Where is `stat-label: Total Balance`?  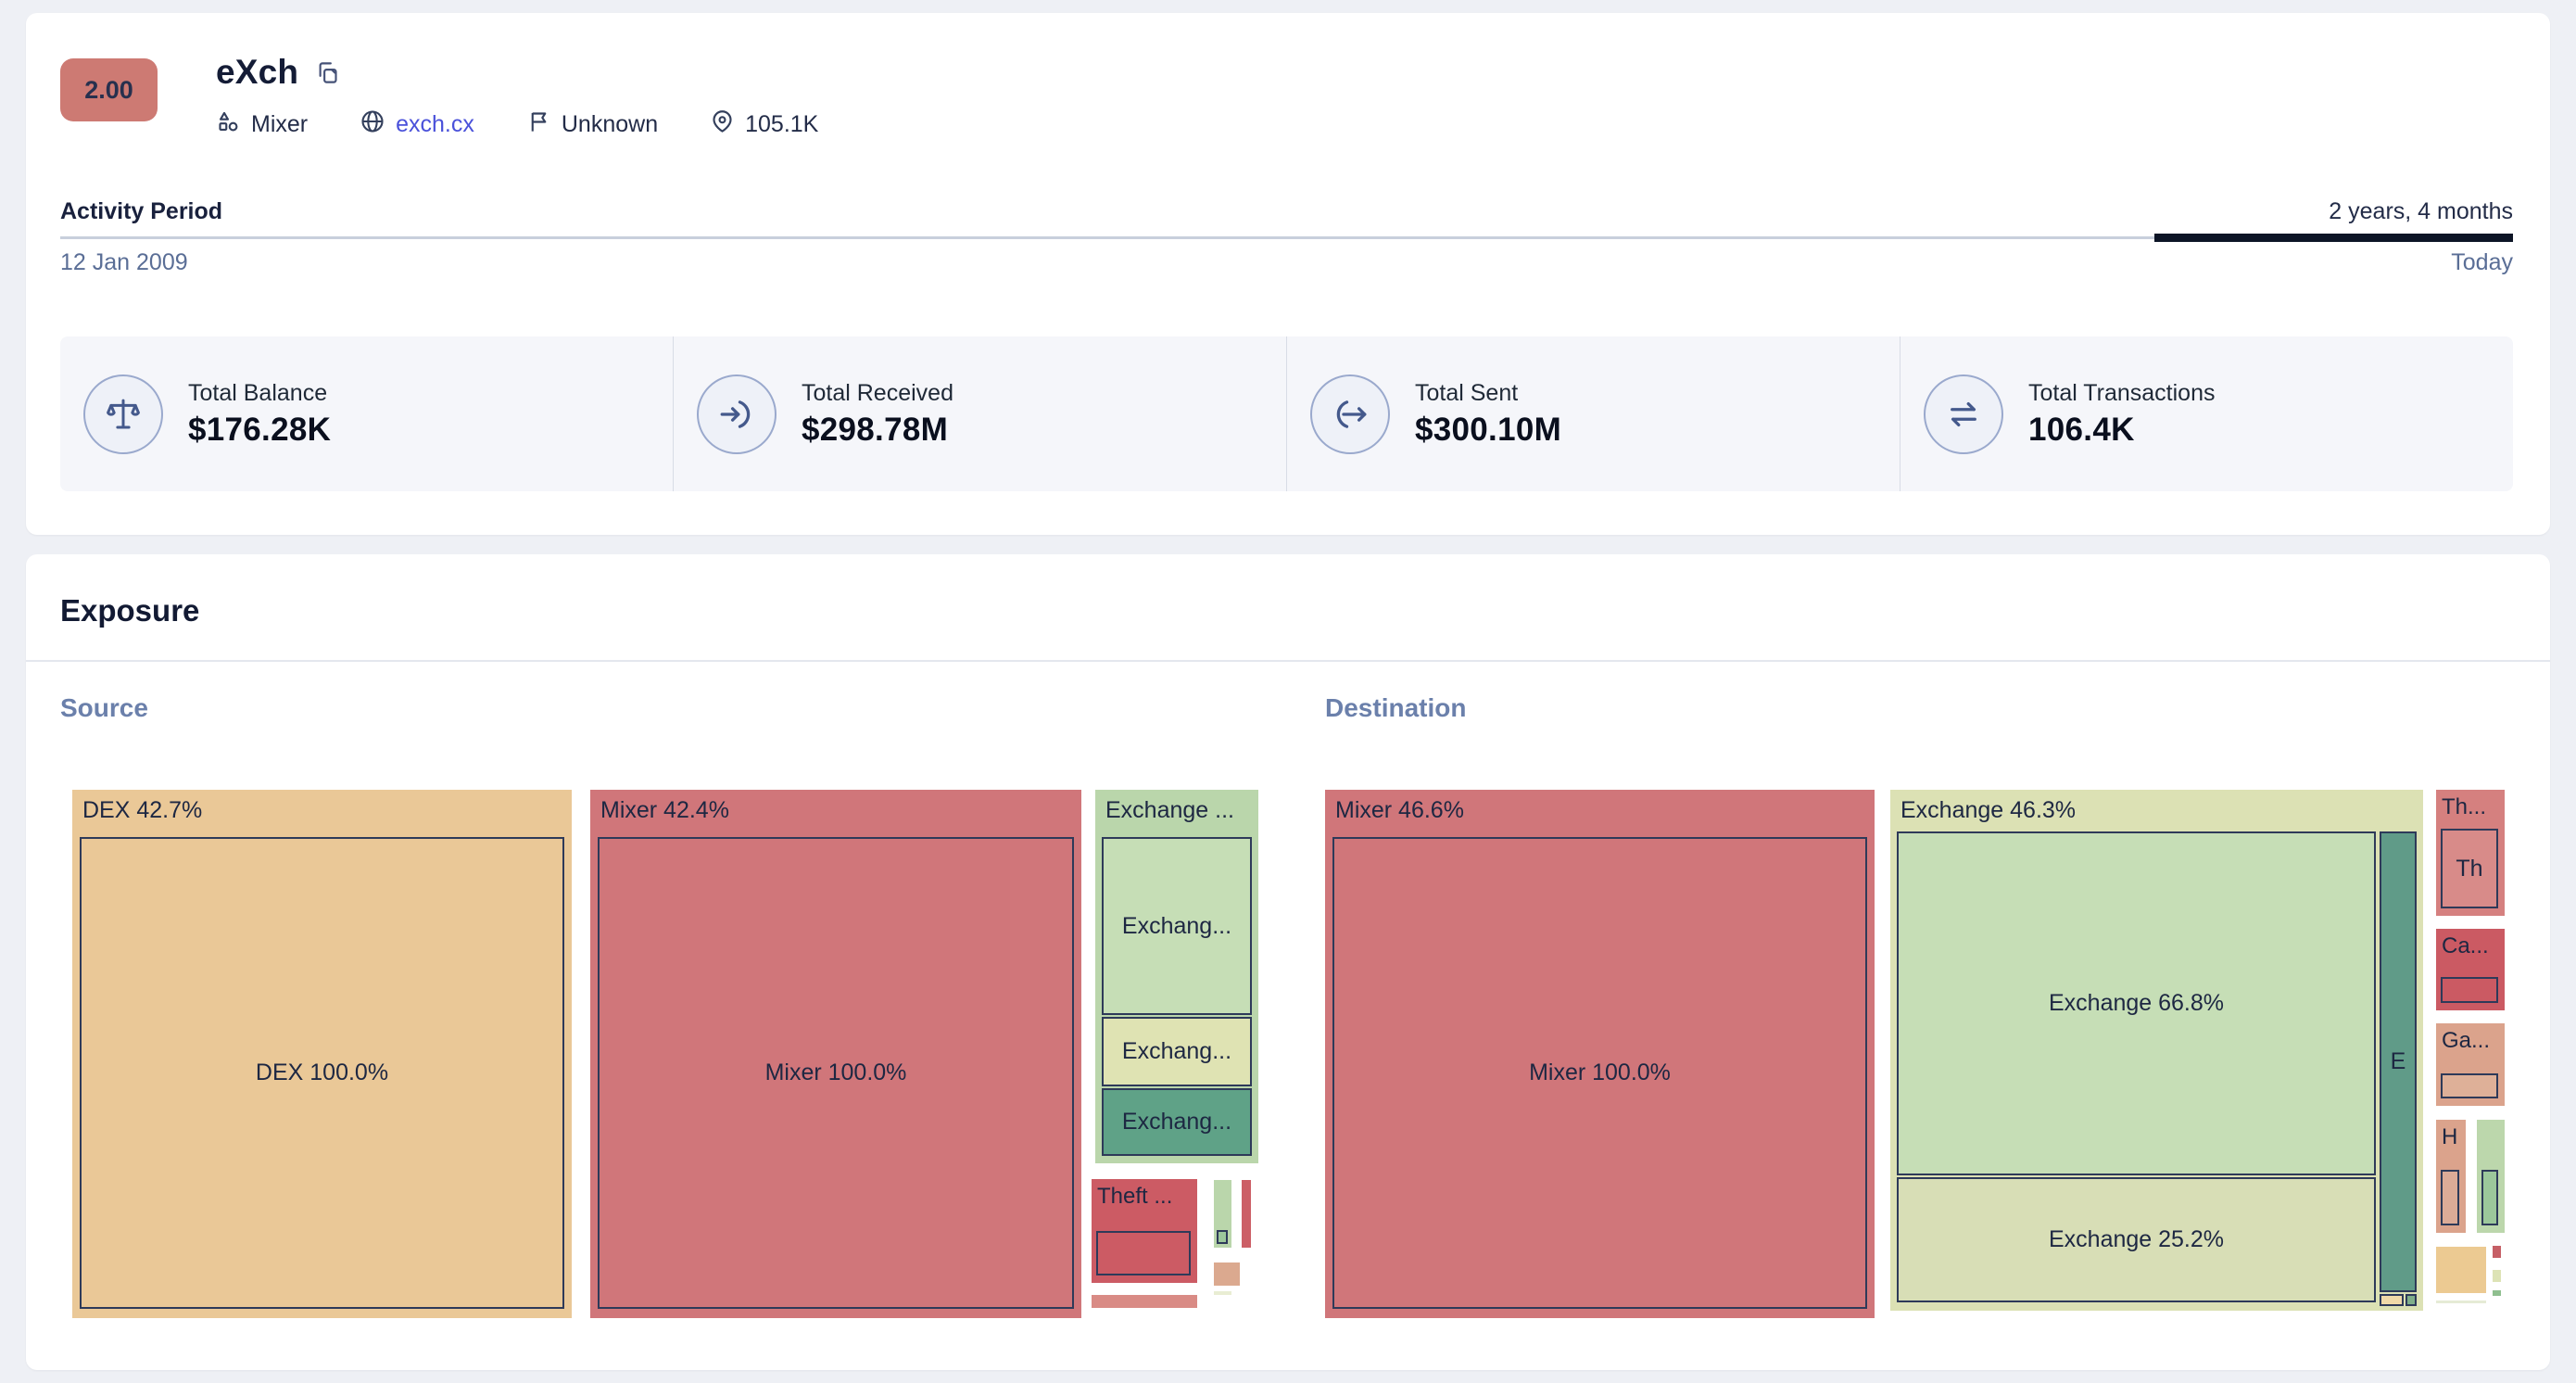 stat-label: Total Balance is located at coordinates (258, 392).